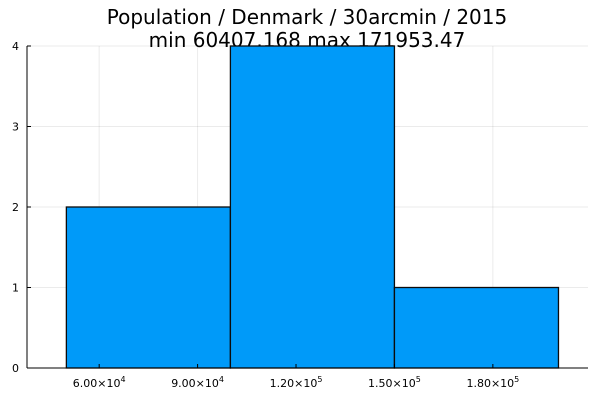 The height and width of the screenshot is (400, 600). I want to click on x-tick-label: 6.00×10⁴, so click(99, 382).